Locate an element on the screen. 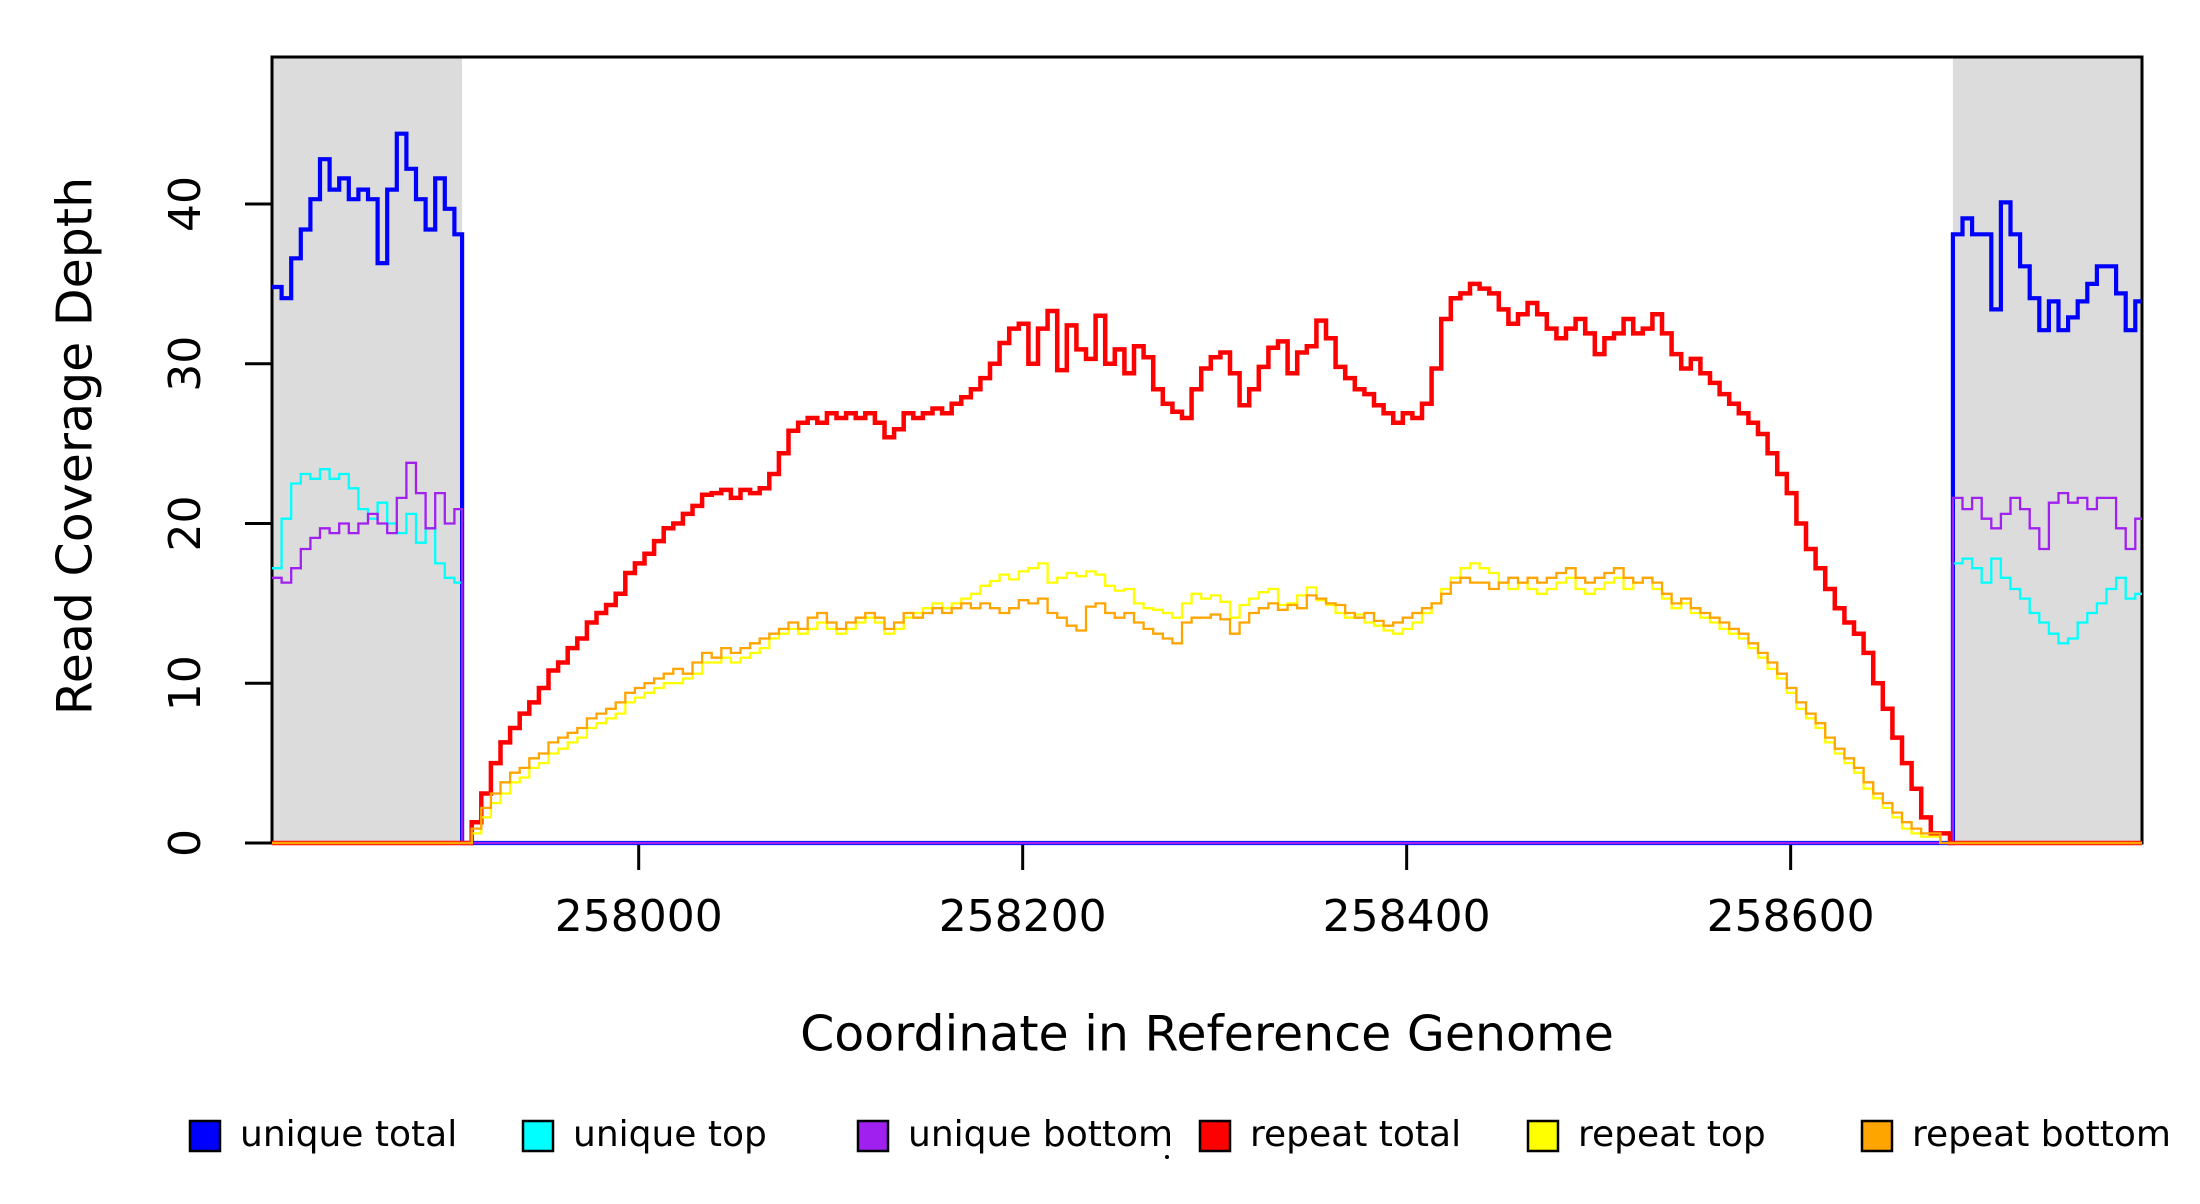 This screenshot has height=1204, width=2200. legend-item-label: repeat total is located at coordinates (1355, 1134).